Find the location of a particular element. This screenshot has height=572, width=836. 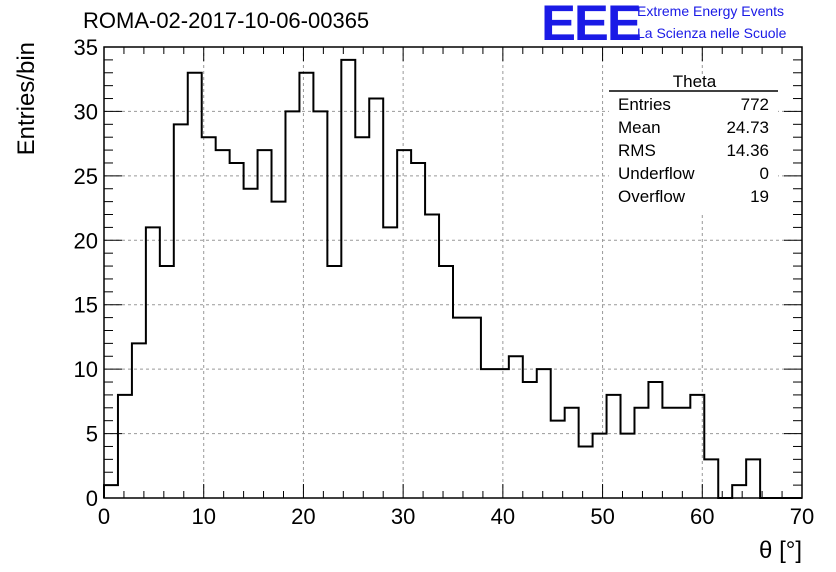

x-tick-label: 60 is located at coordinates (702, 516).